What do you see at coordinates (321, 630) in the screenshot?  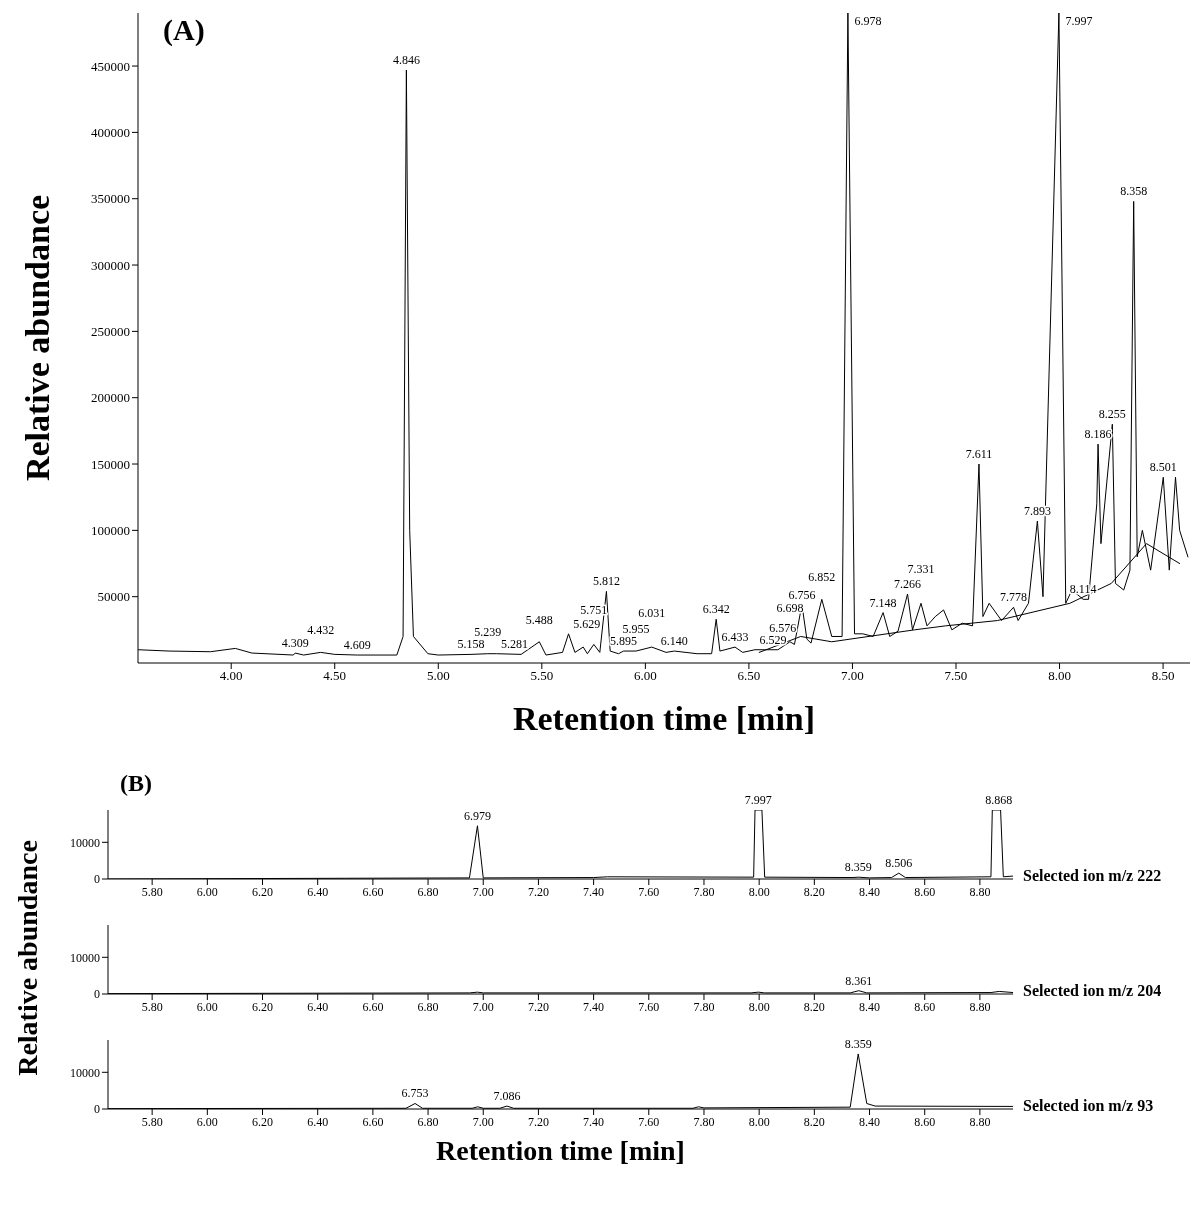 I see `annotation: 4.432` at bounding box center [321, 630].